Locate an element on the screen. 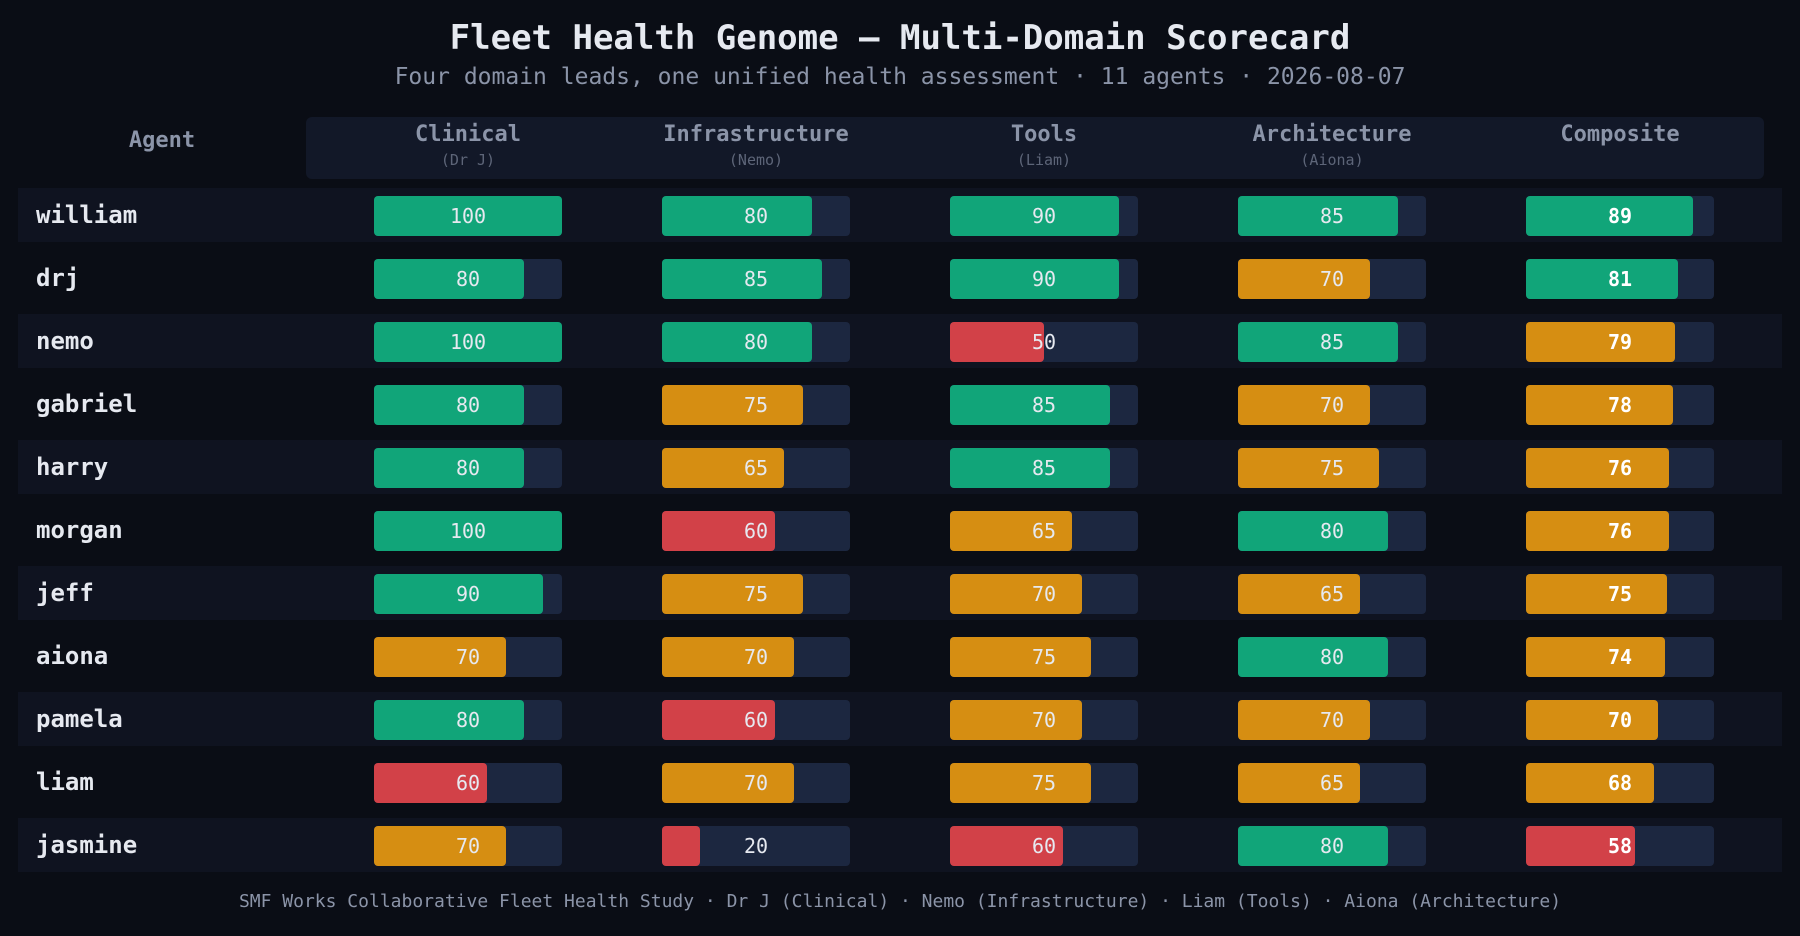 This screenshot has height=936, width=1800. score-bar-track-composite: 81 is located at coordinates (1620, 279).